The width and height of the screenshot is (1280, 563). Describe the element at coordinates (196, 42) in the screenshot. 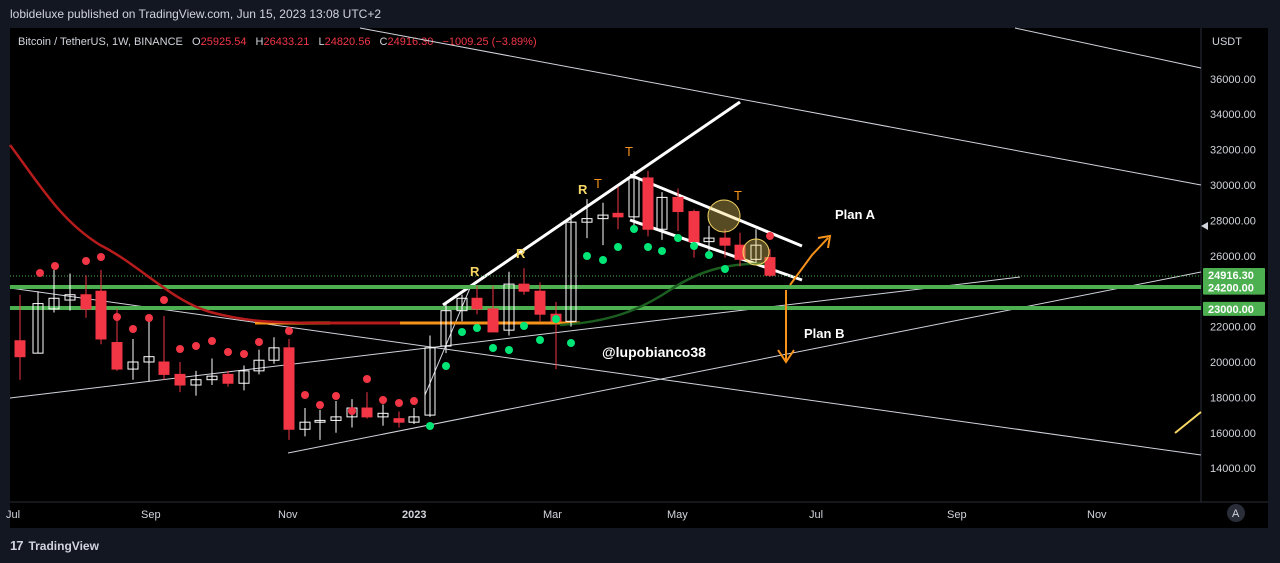

I see `open-label: O` at that location.